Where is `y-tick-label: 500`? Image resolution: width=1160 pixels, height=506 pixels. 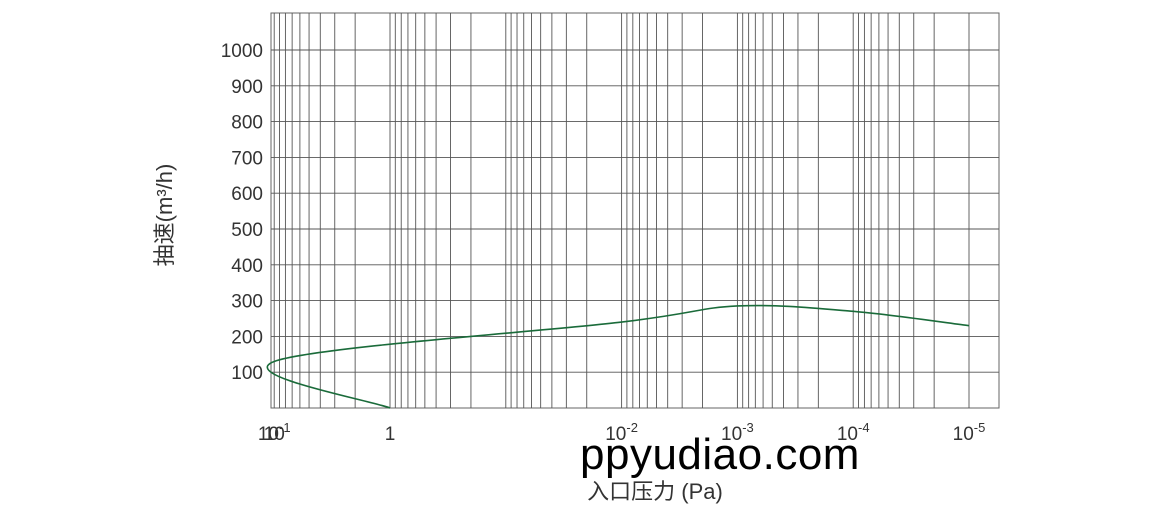
y-tick-label: 500 is located at coordinates (247, 230).